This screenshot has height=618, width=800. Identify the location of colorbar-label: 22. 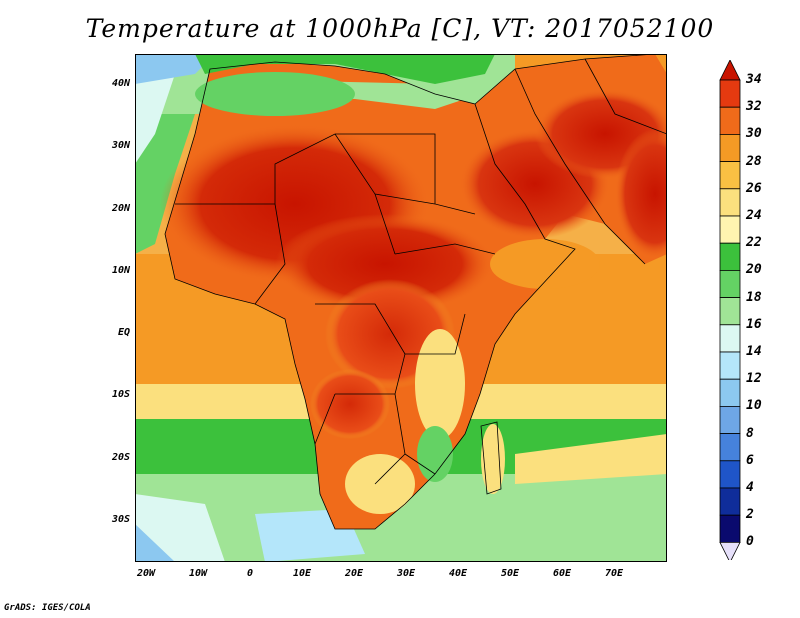
(754, 243).